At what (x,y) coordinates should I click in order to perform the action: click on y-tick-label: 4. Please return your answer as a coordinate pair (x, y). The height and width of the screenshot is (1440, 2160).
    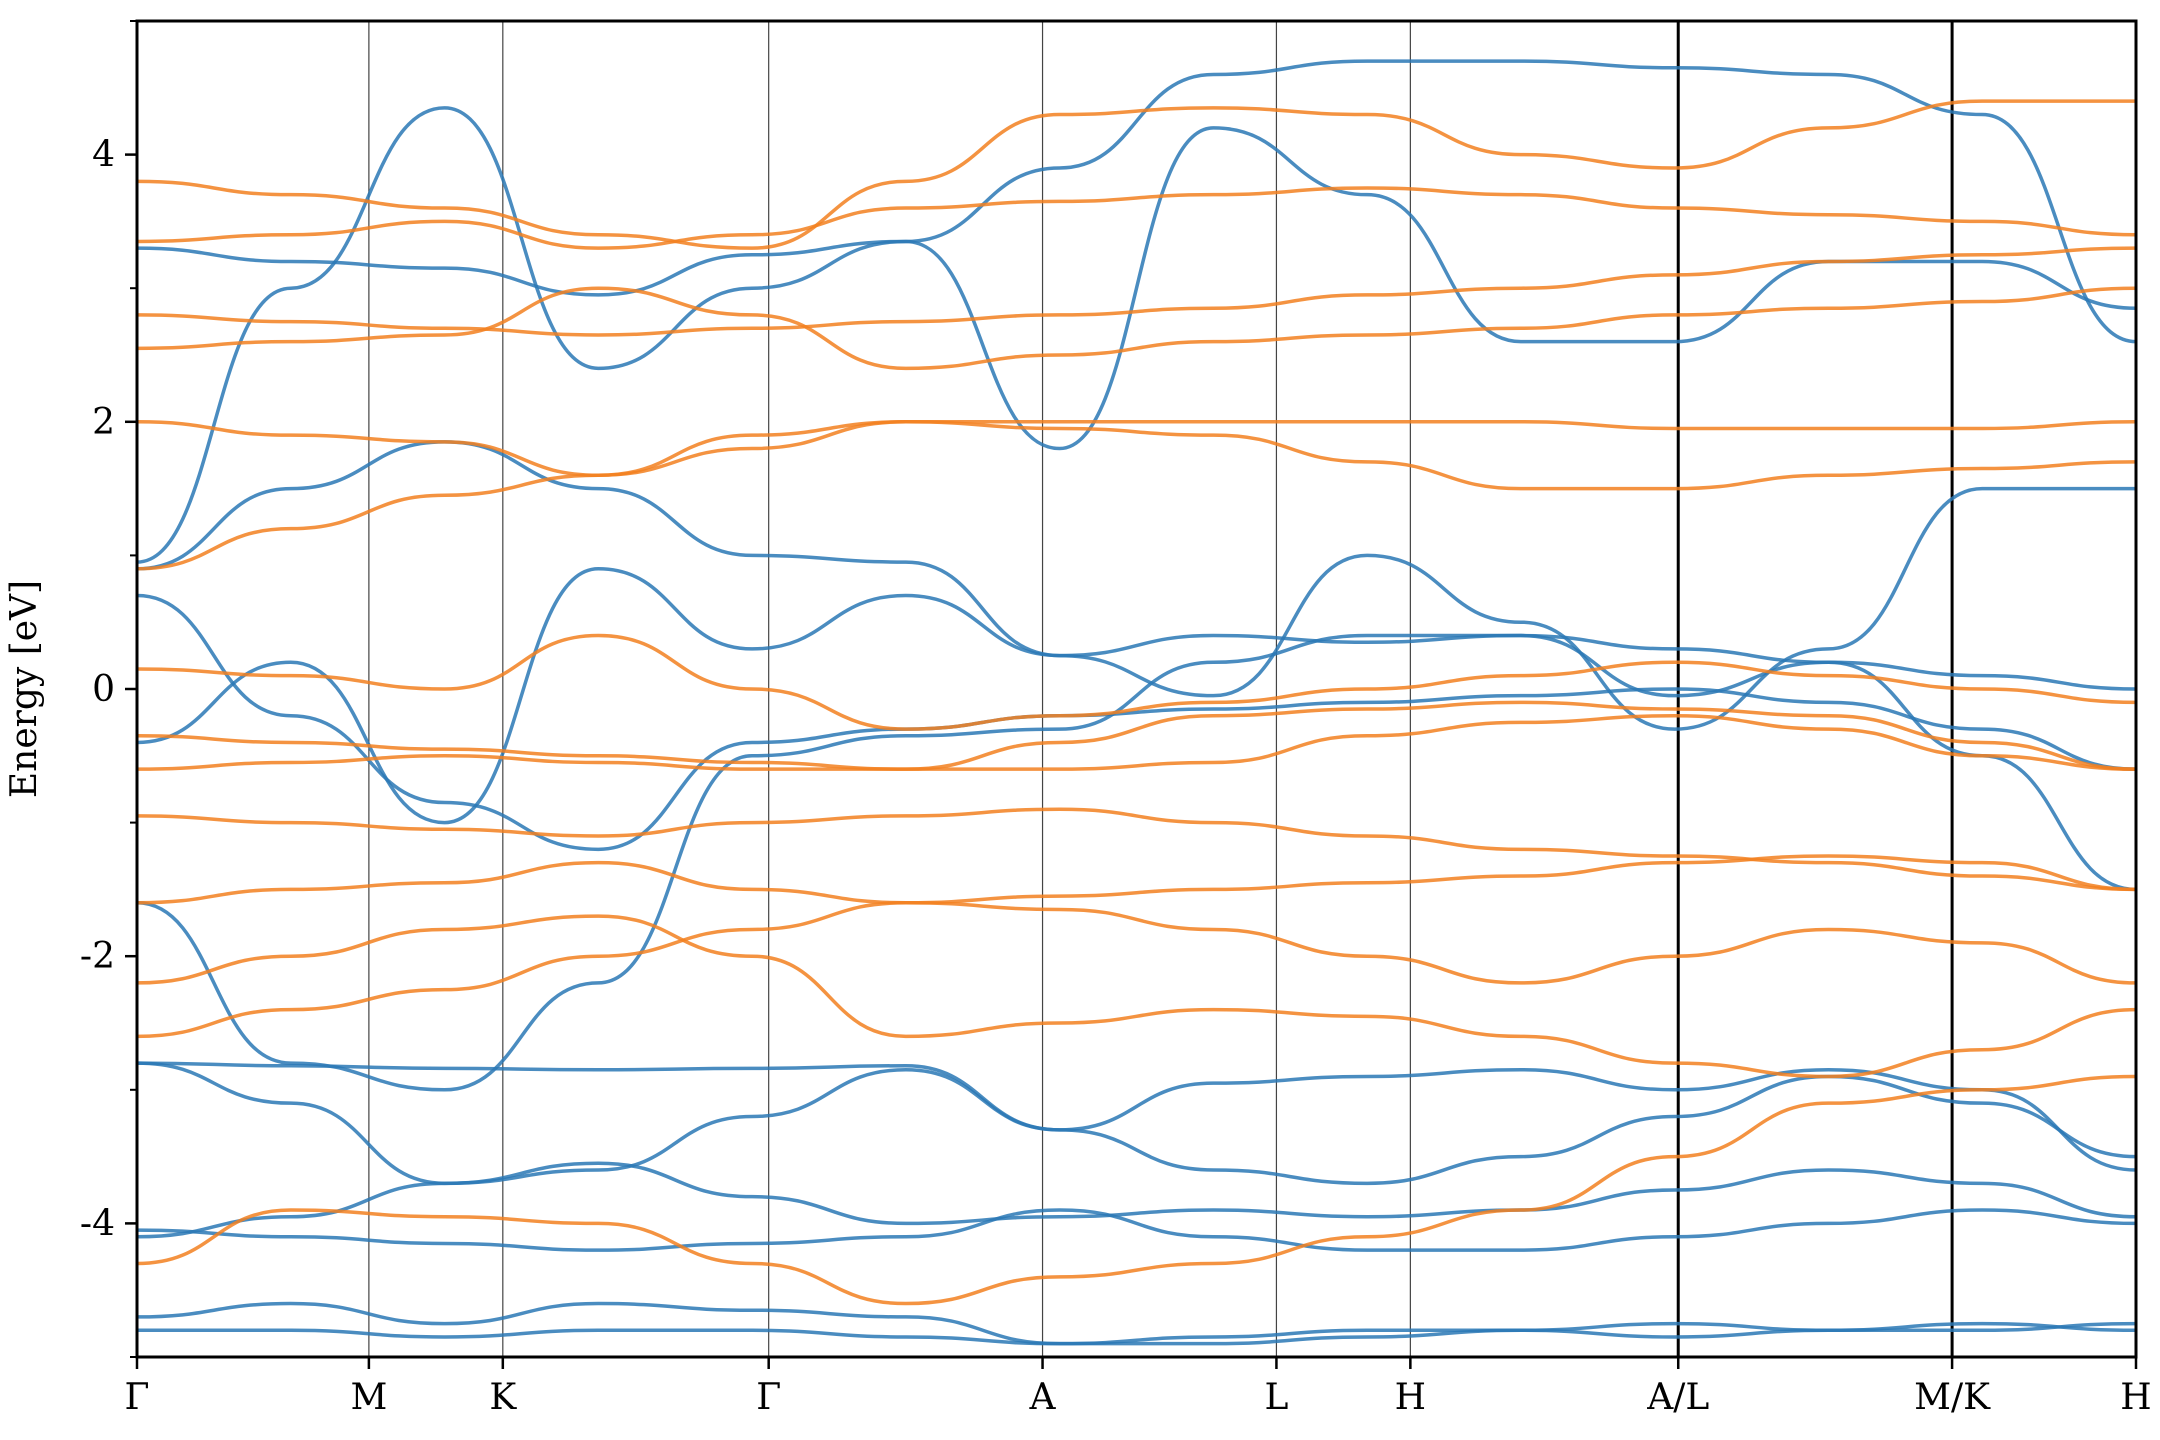
    Looking at the image, I should click on (103, 155).